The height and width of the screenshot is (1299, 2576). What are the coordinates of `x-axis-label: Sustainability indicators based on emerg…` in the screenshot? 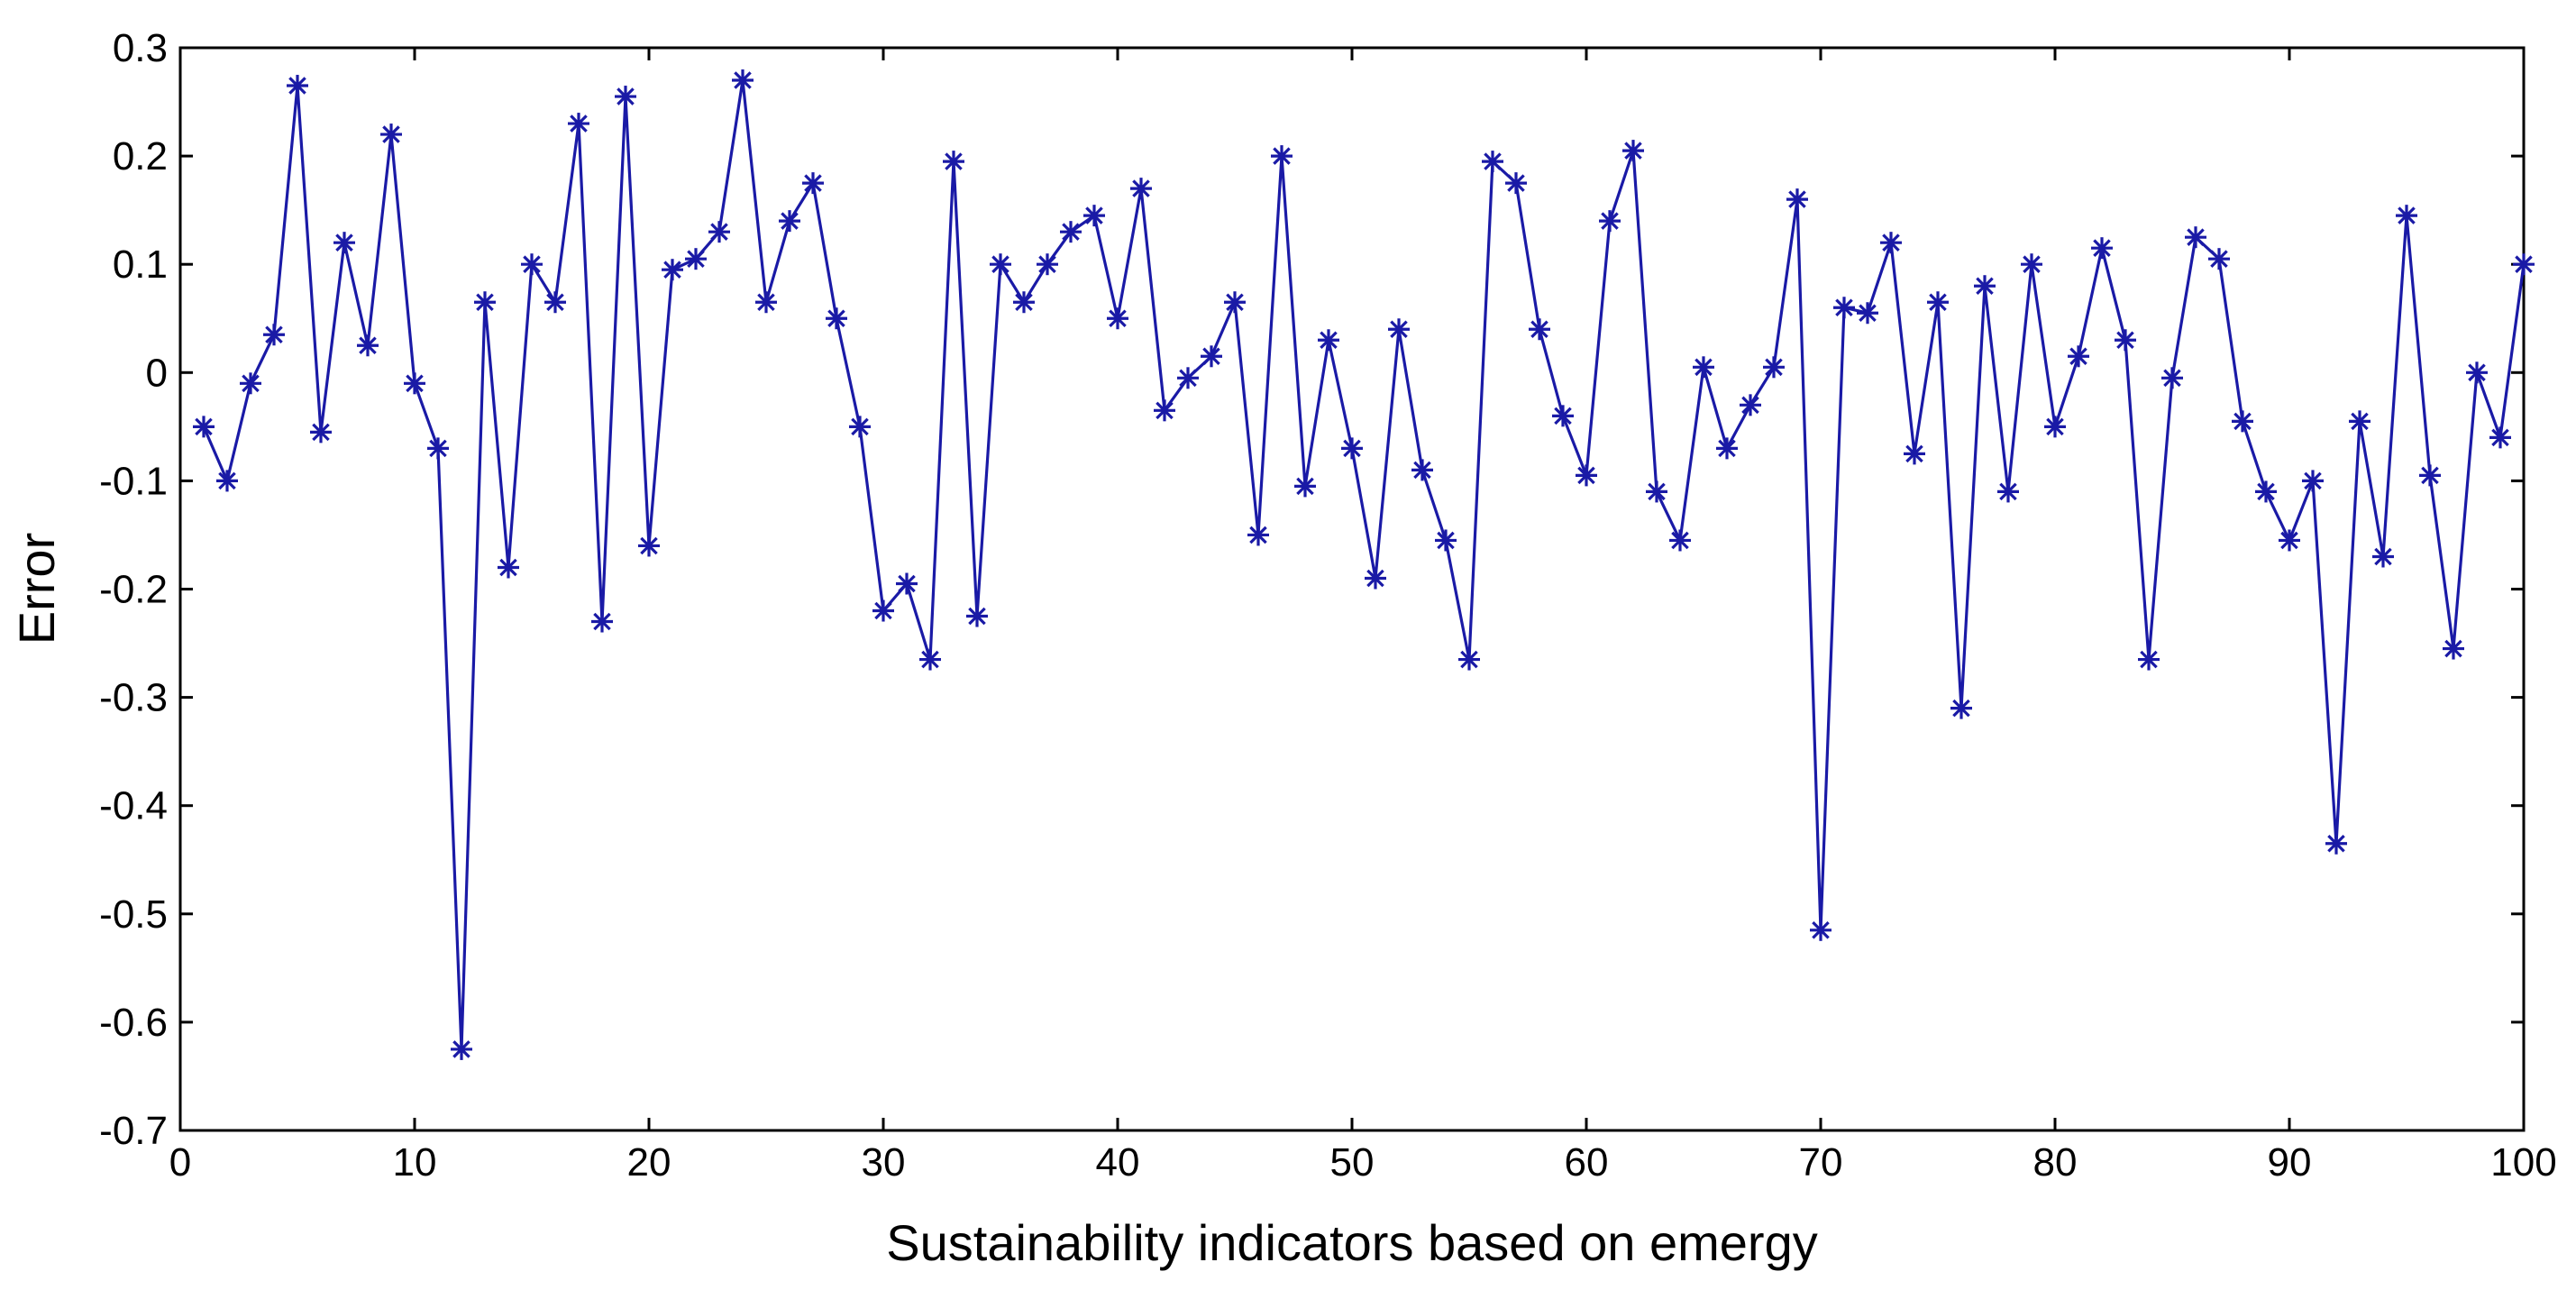 It's located at (1351, 1242).